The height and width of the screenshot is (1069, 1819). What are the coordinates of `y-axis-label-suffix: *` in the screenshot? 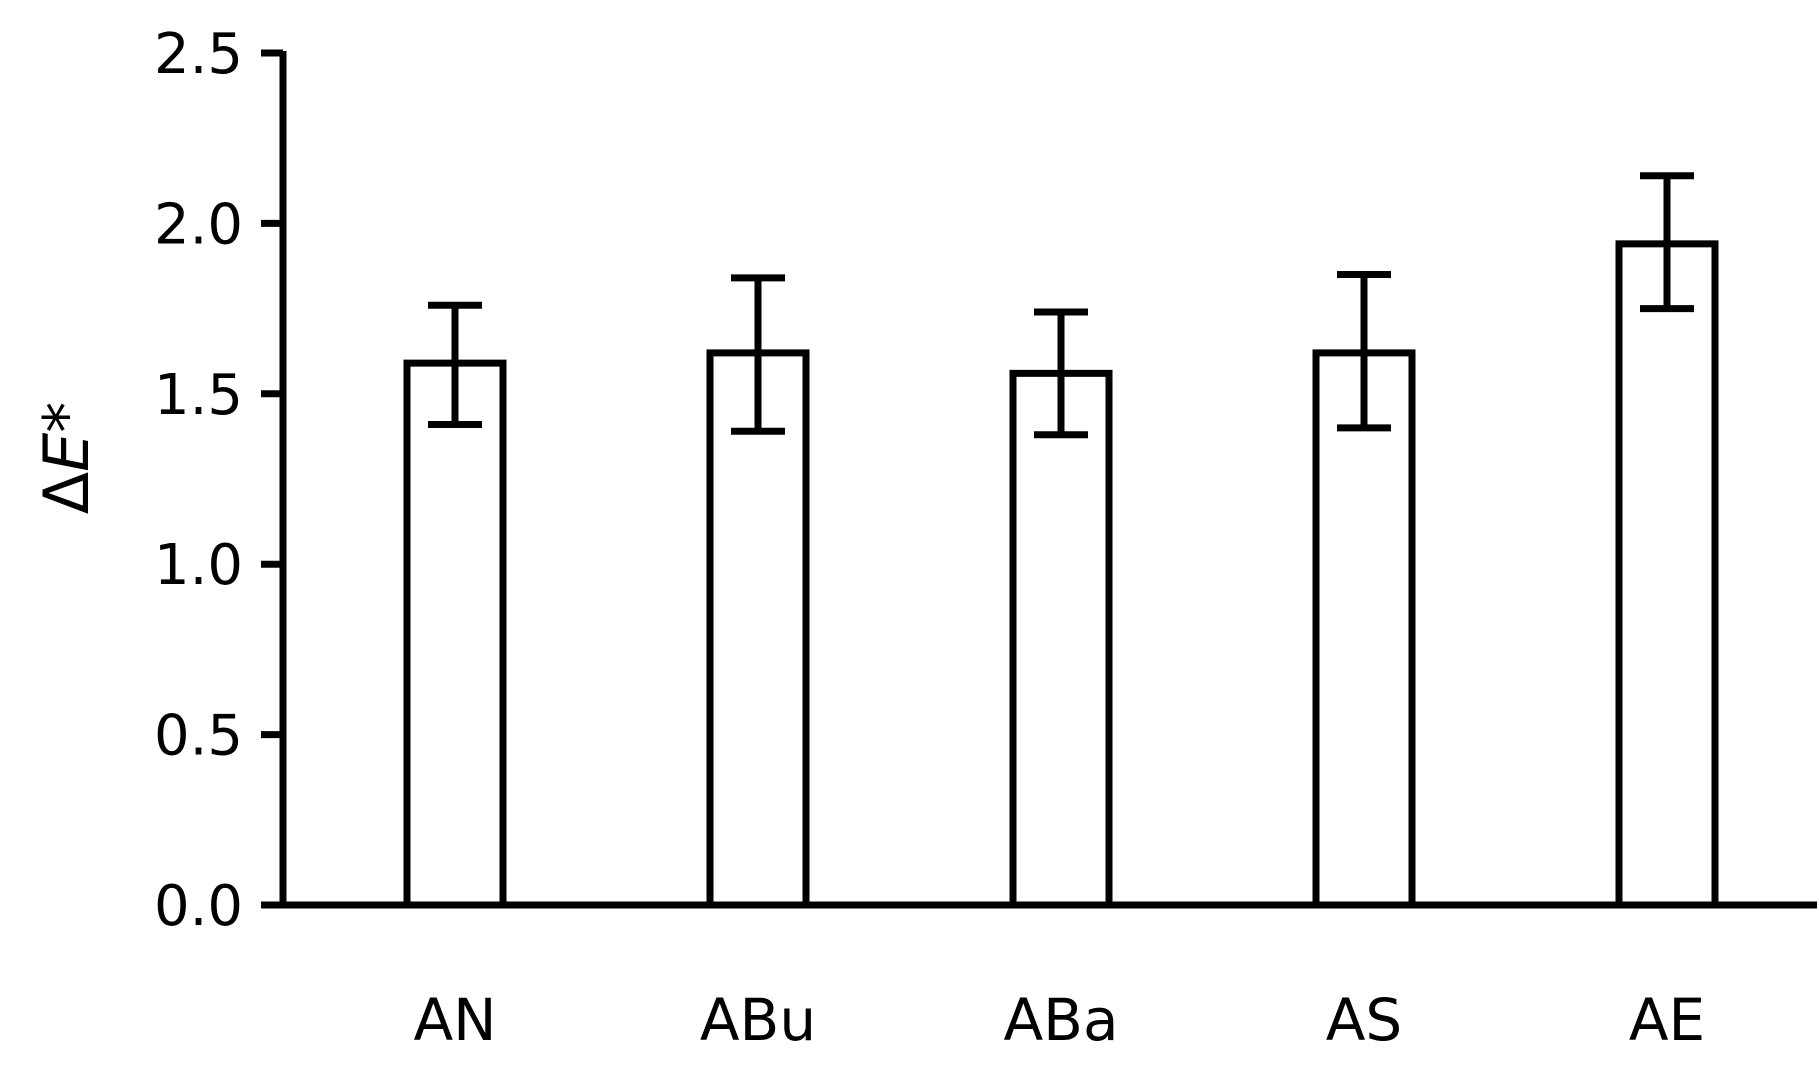 It's located at (66, 417).